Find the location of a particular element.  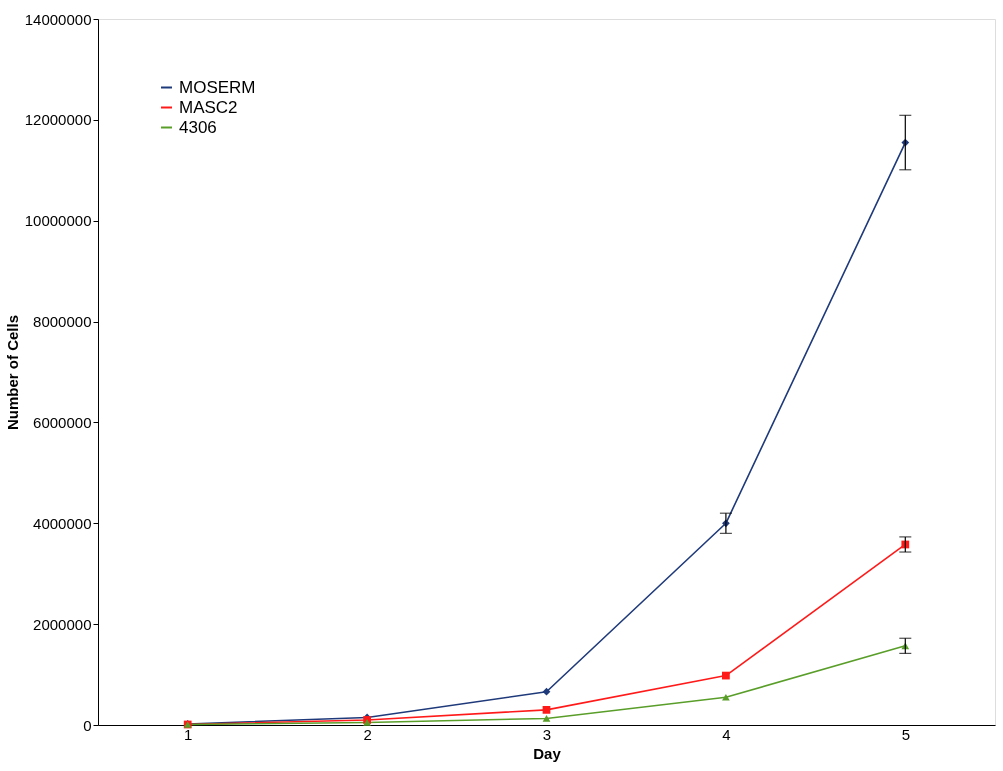

x-tick-label: 3 is located at coordinates (547, 734).